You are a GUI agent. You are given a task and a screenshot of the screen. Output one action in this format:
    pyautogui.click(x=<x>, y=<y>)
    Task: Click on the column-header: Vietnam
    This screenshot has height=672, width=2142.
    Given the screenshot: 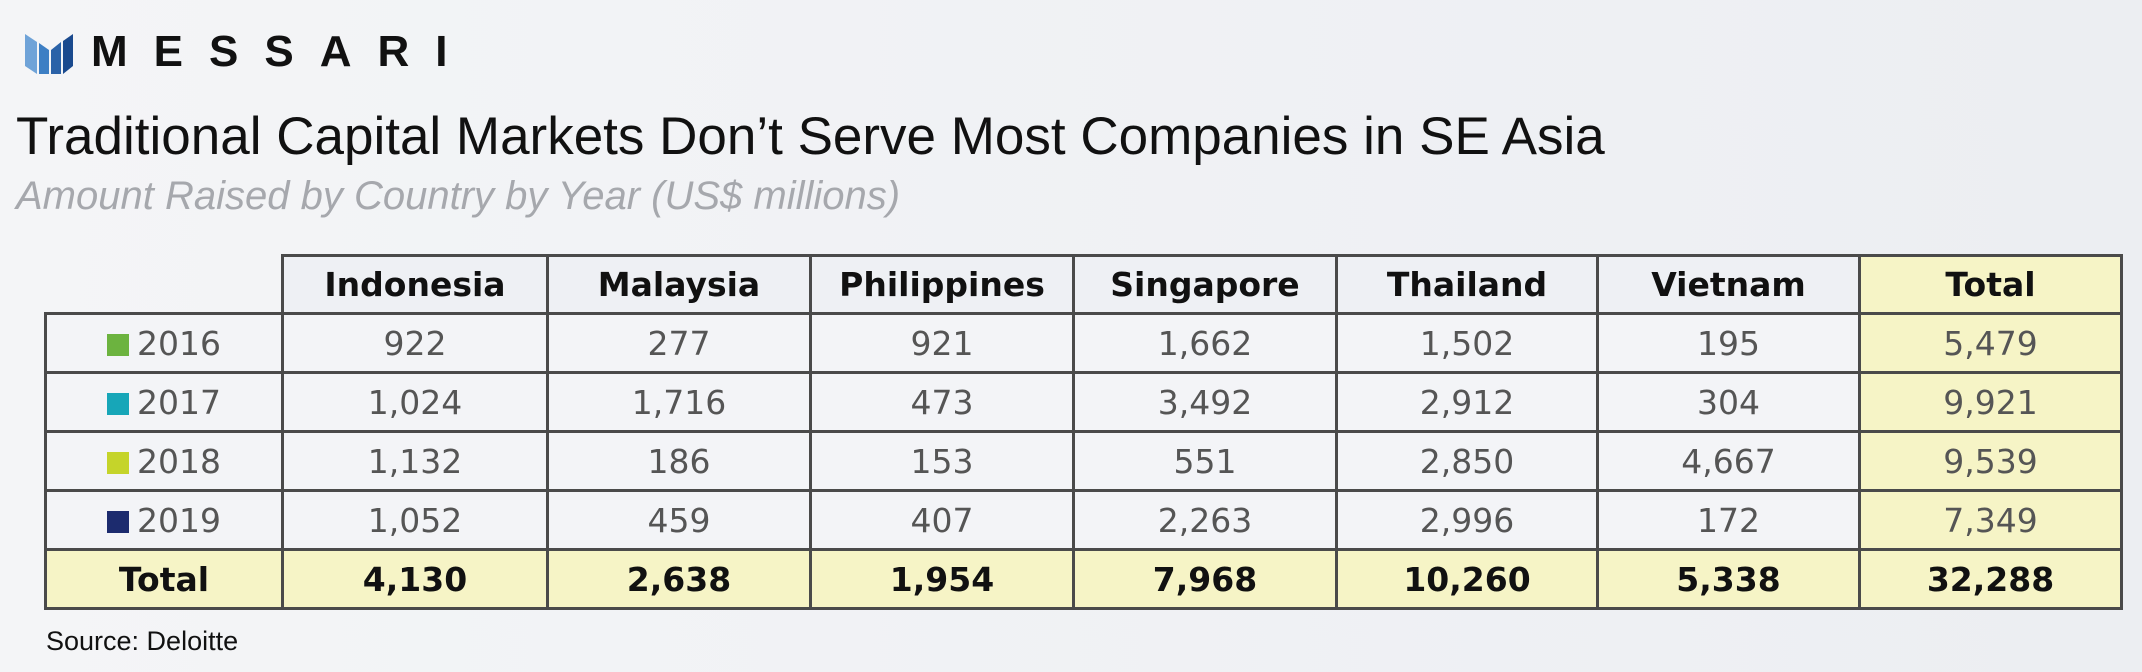 What is the action you would take?
    pyautogui.click(x=1728, y=284)
    